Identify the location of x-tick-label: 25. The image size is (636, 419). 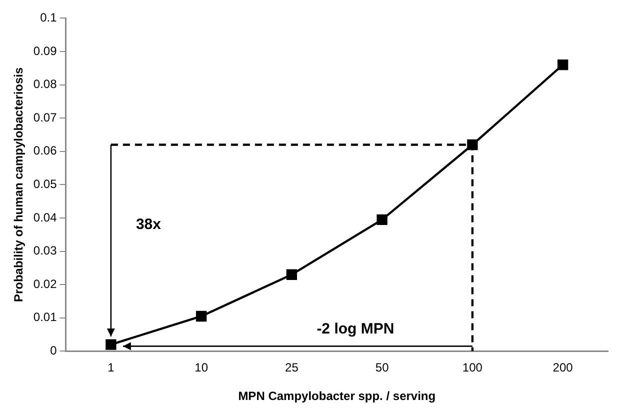
(292, 367).